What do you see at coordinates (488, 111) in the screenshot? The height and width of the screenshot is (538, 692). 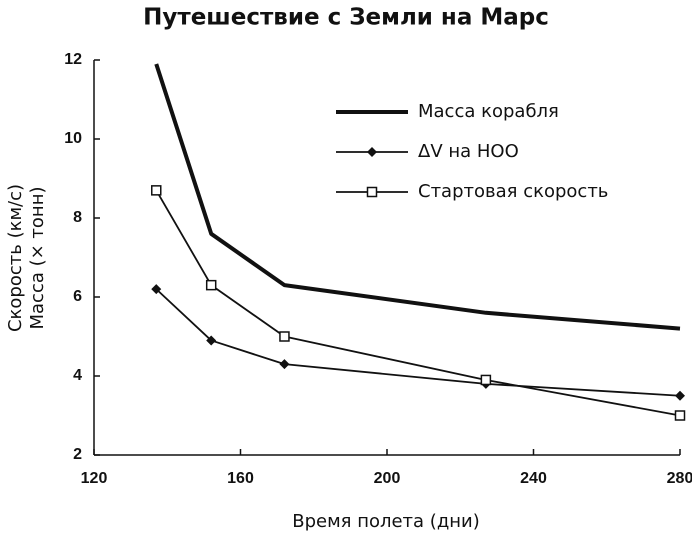 I see `legend-label: Масса корабля` at bounding box center [488, 111].